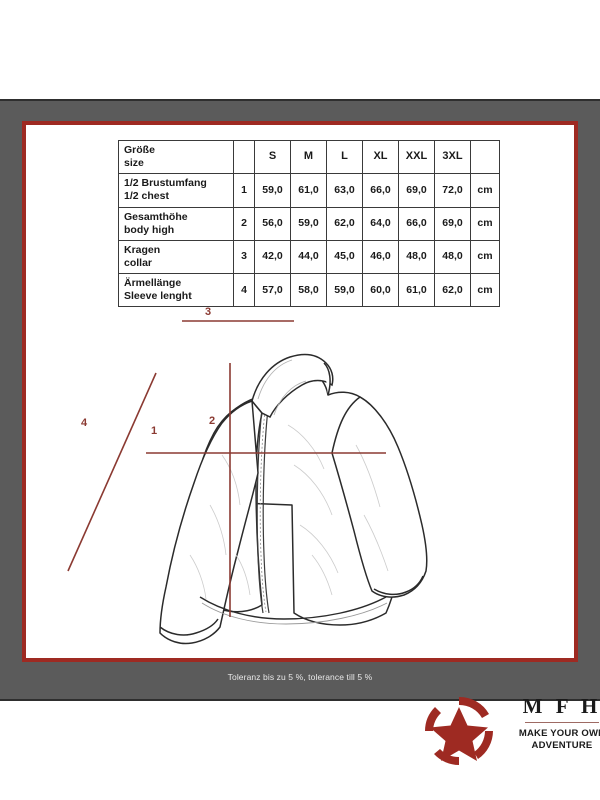  I want to click on cell-3xl: 62,0, so click(452, 290).